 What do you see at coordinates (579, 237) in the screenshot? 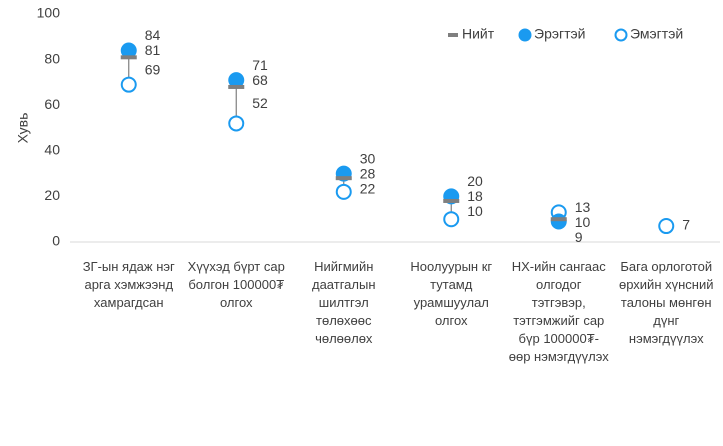
I see `data-label: 9` at bounding box center [579, 237].